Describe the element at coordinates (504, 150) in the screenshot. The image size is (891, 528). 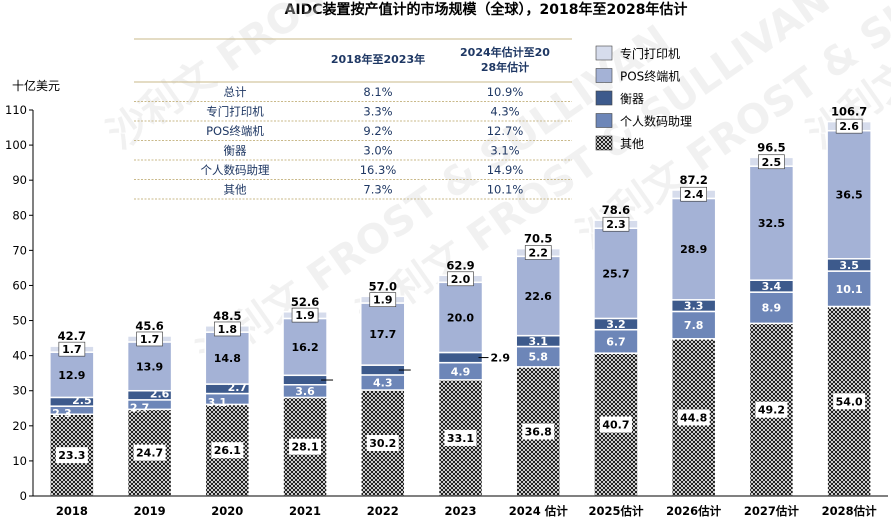
I see `table-cell: 3.1%` at that location.